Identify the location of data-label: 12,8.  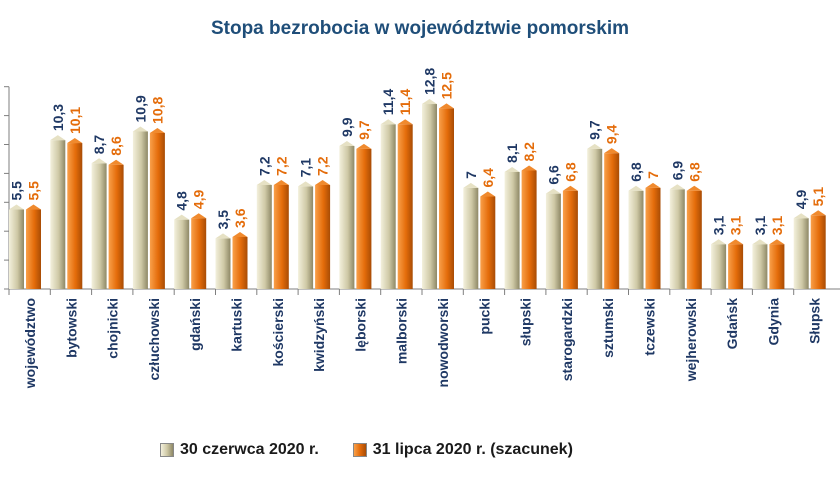
(430, 81).